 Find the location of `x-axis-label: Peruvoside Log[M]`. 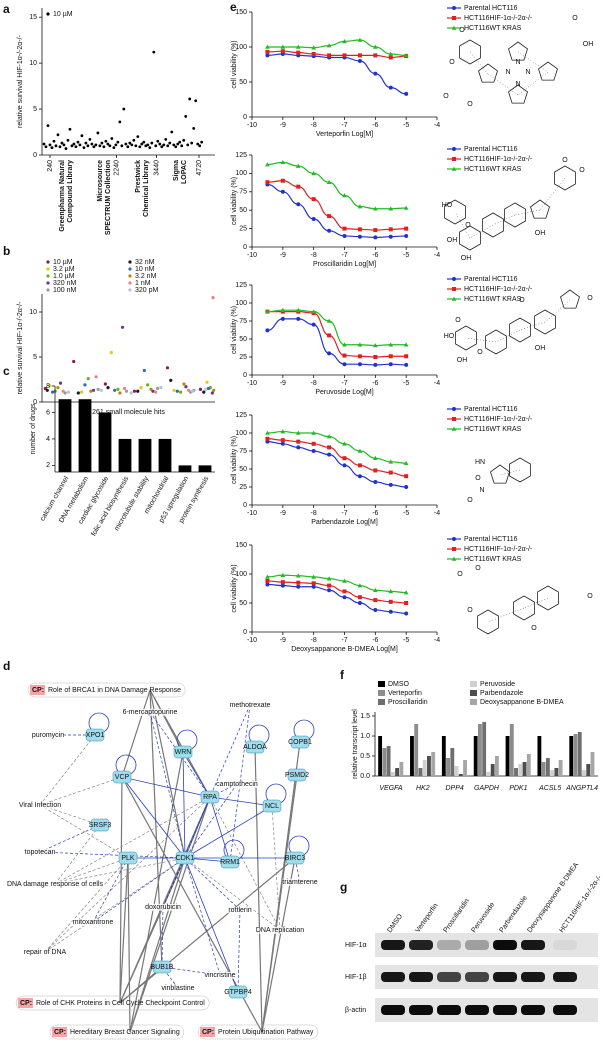

x-axis-label: Peruvoside Log[M] is located at coordinates (344, 392).